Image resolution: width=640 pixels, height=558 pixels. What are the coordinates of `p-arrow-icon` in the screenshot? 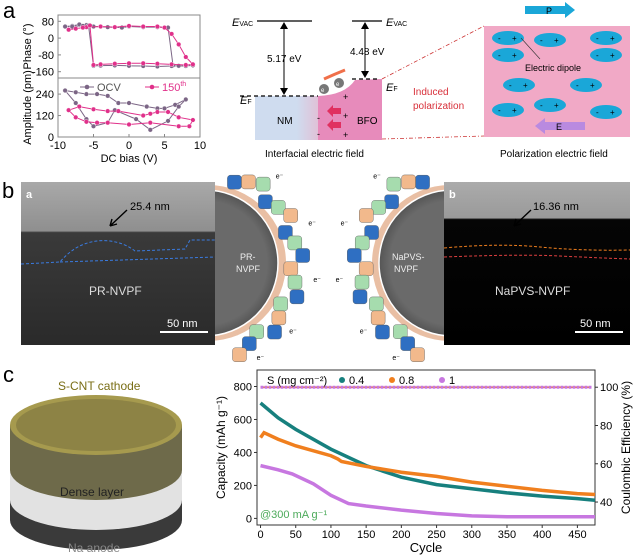 It's located at (550, 10).